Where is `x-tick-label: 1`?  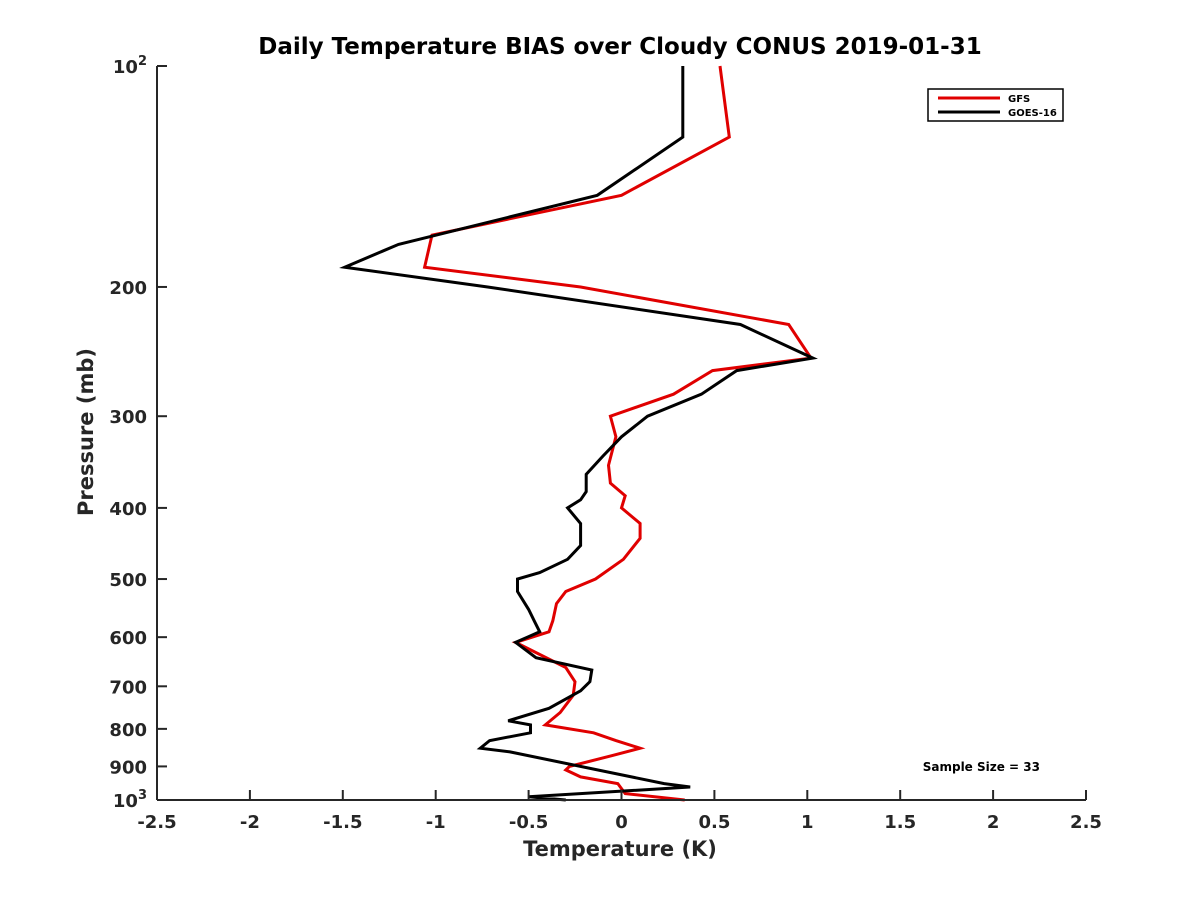 x-tick-label: 1 is located at coordinates (807, 822).